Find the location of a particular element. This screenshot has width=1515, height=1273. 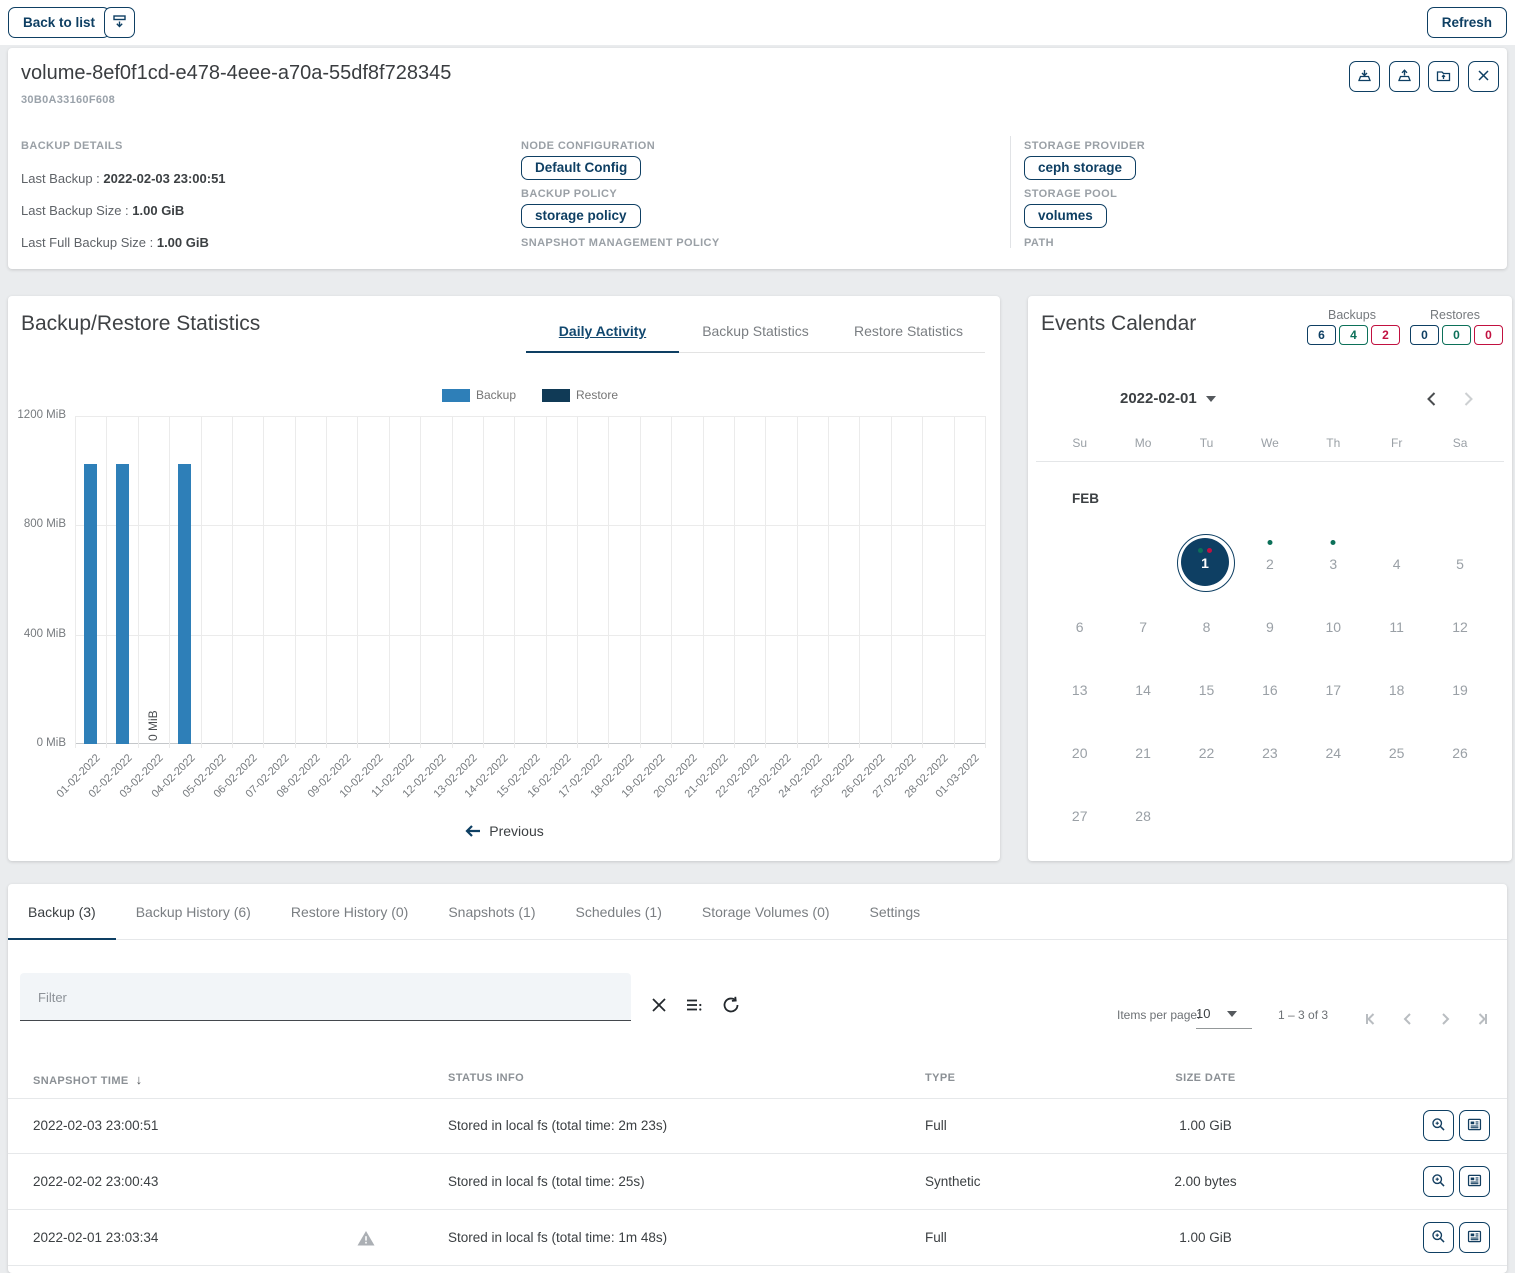

calendar-day-6: 6 is located at coordinates (1079, 626).